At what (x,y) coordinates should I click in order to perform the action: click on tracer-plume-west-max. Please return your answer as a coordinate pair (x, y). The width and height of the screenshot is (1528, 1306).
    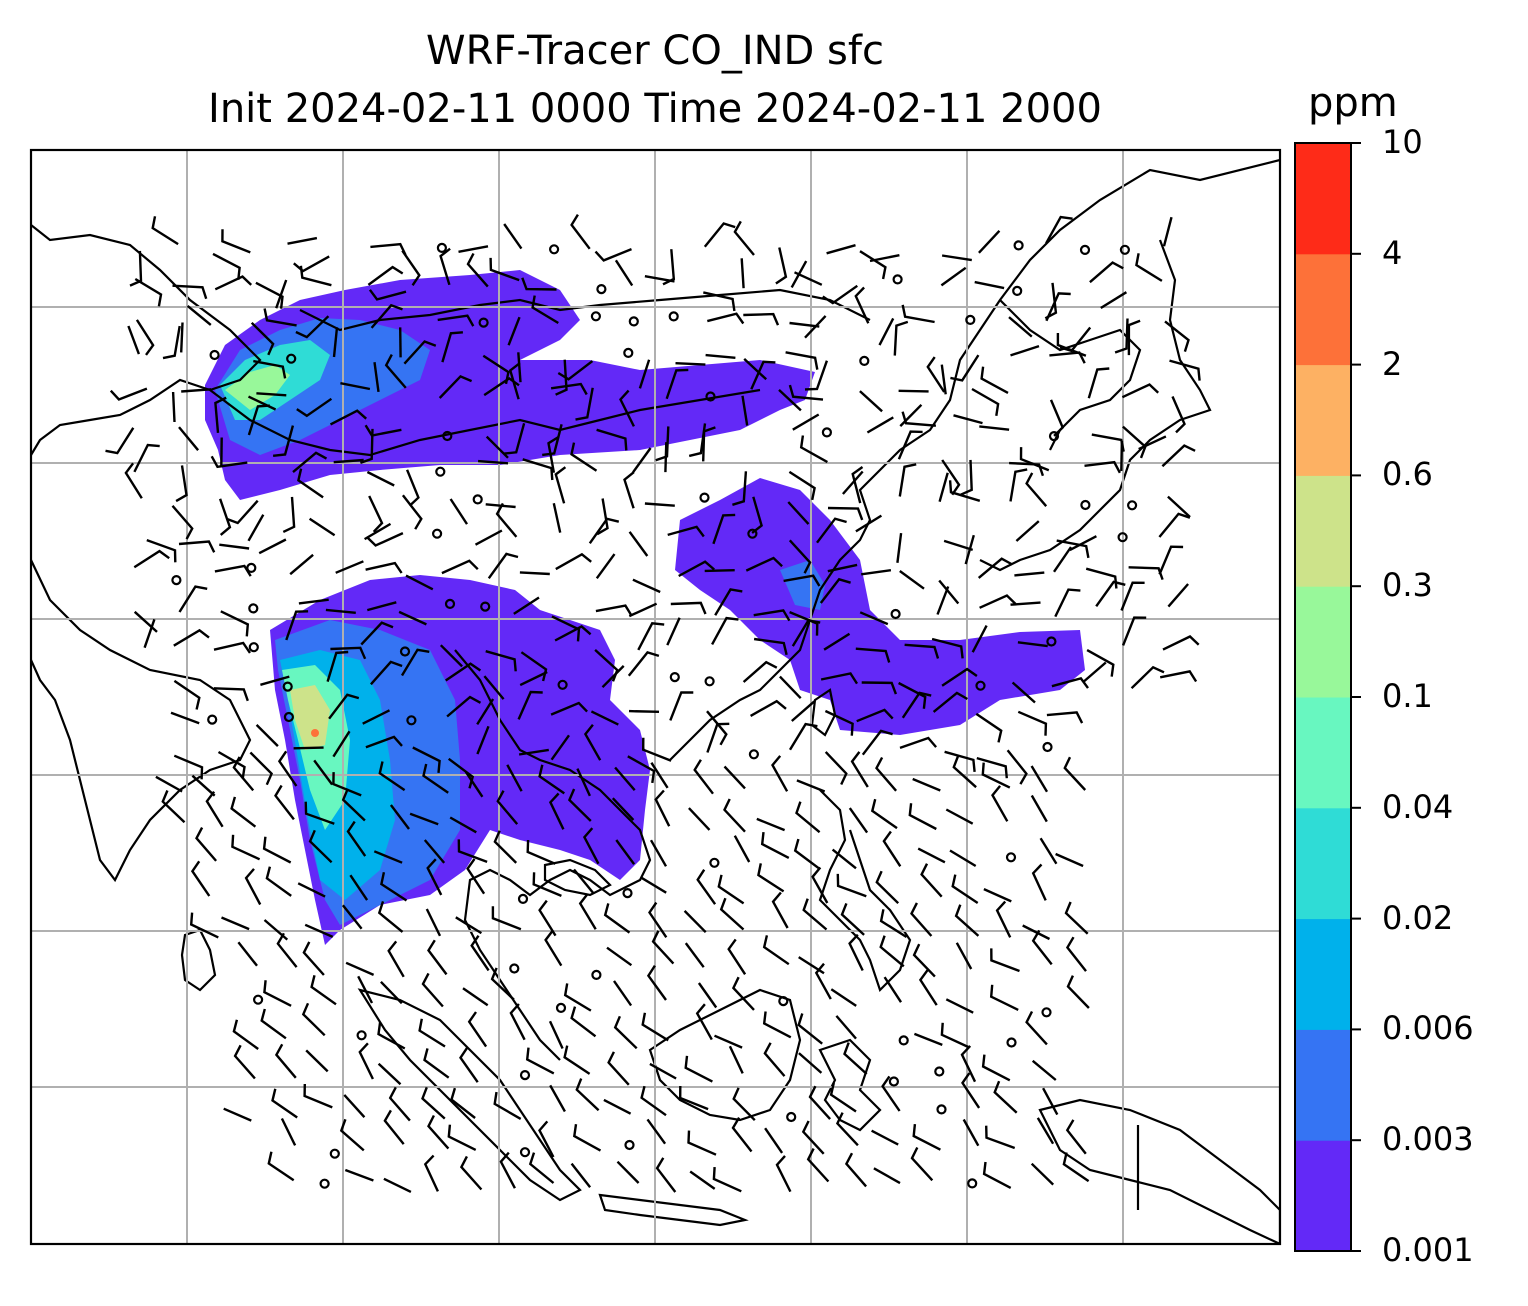
    Looking at the image, I should click on (310, 717).